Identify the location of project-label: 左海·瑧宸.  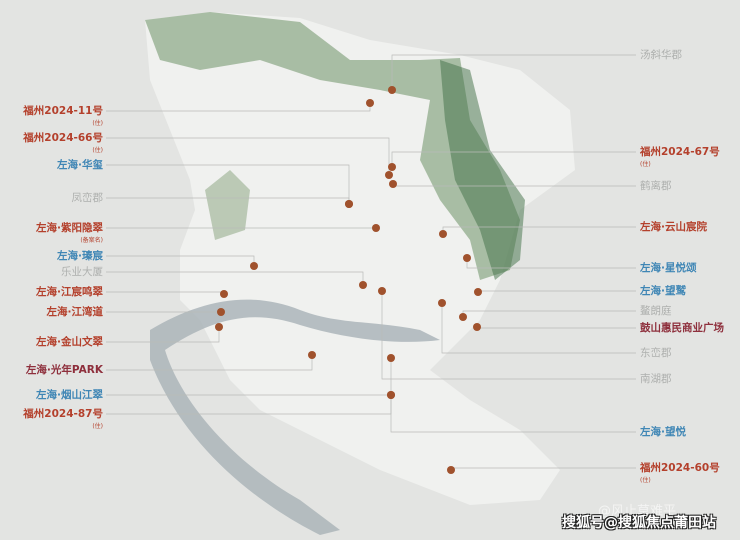
(80, 256).